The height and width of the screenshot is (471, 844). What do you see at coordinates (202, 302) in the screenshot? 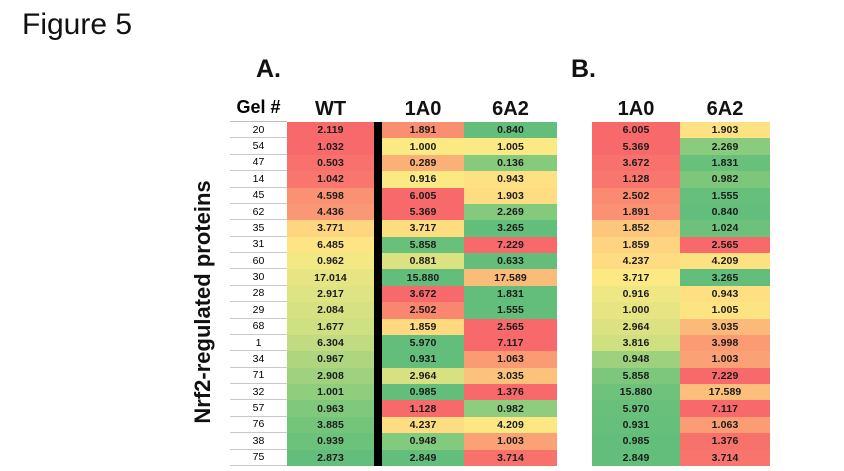
I see `y-axis-label: Nrf2-regulated proteins` at bounding box center [202, 302].